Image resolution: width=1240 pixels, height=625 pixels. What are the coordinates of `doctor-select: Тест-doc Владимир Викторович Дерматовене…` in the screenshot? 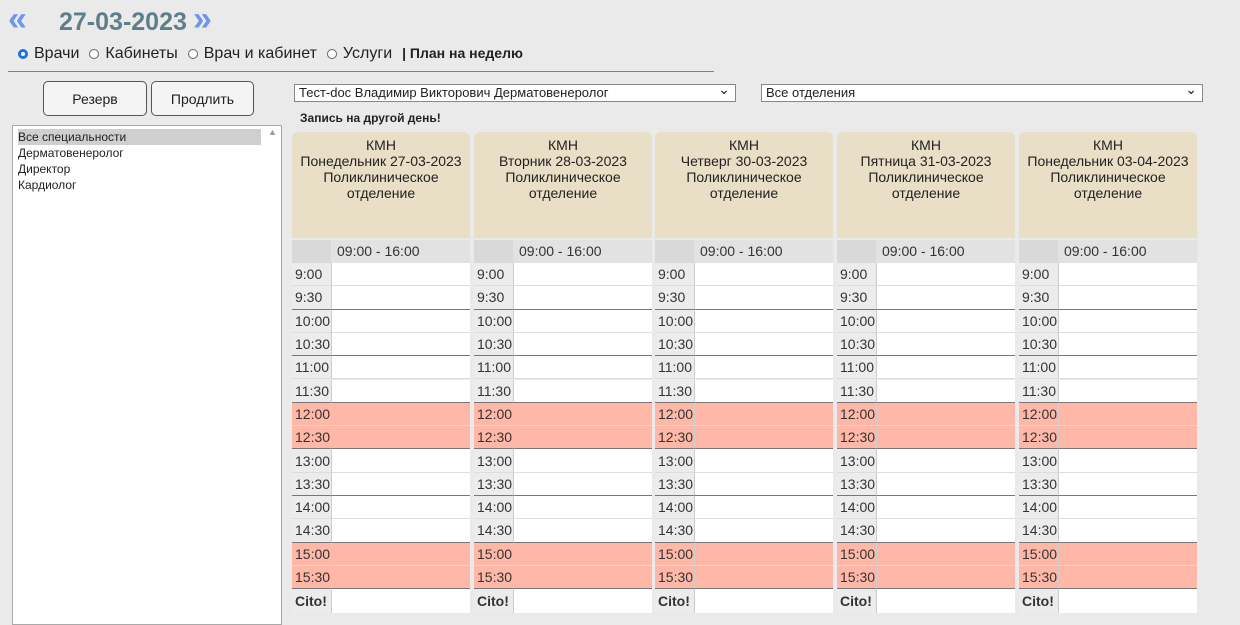 It's located at (515, 93).